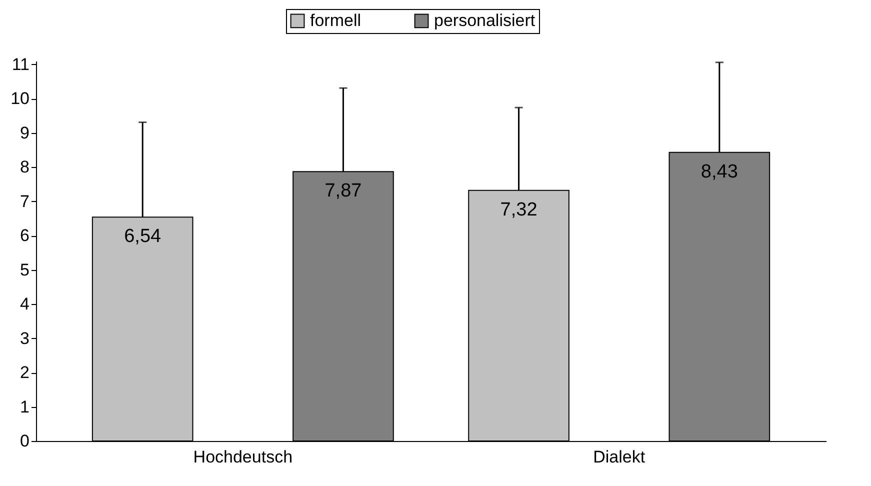  What do you see at coordinates (25, 167) in the screenshot?
I see `y-tick-label: 8` at bounding box center [25, 167].